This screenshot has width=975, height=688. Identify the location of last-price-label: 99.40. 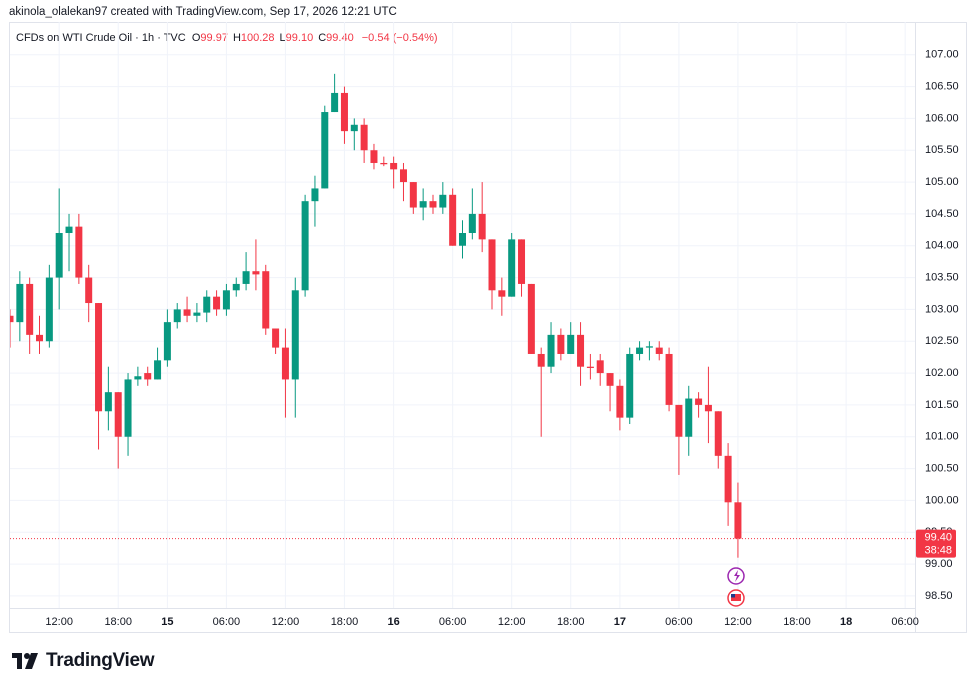
(938, 538).